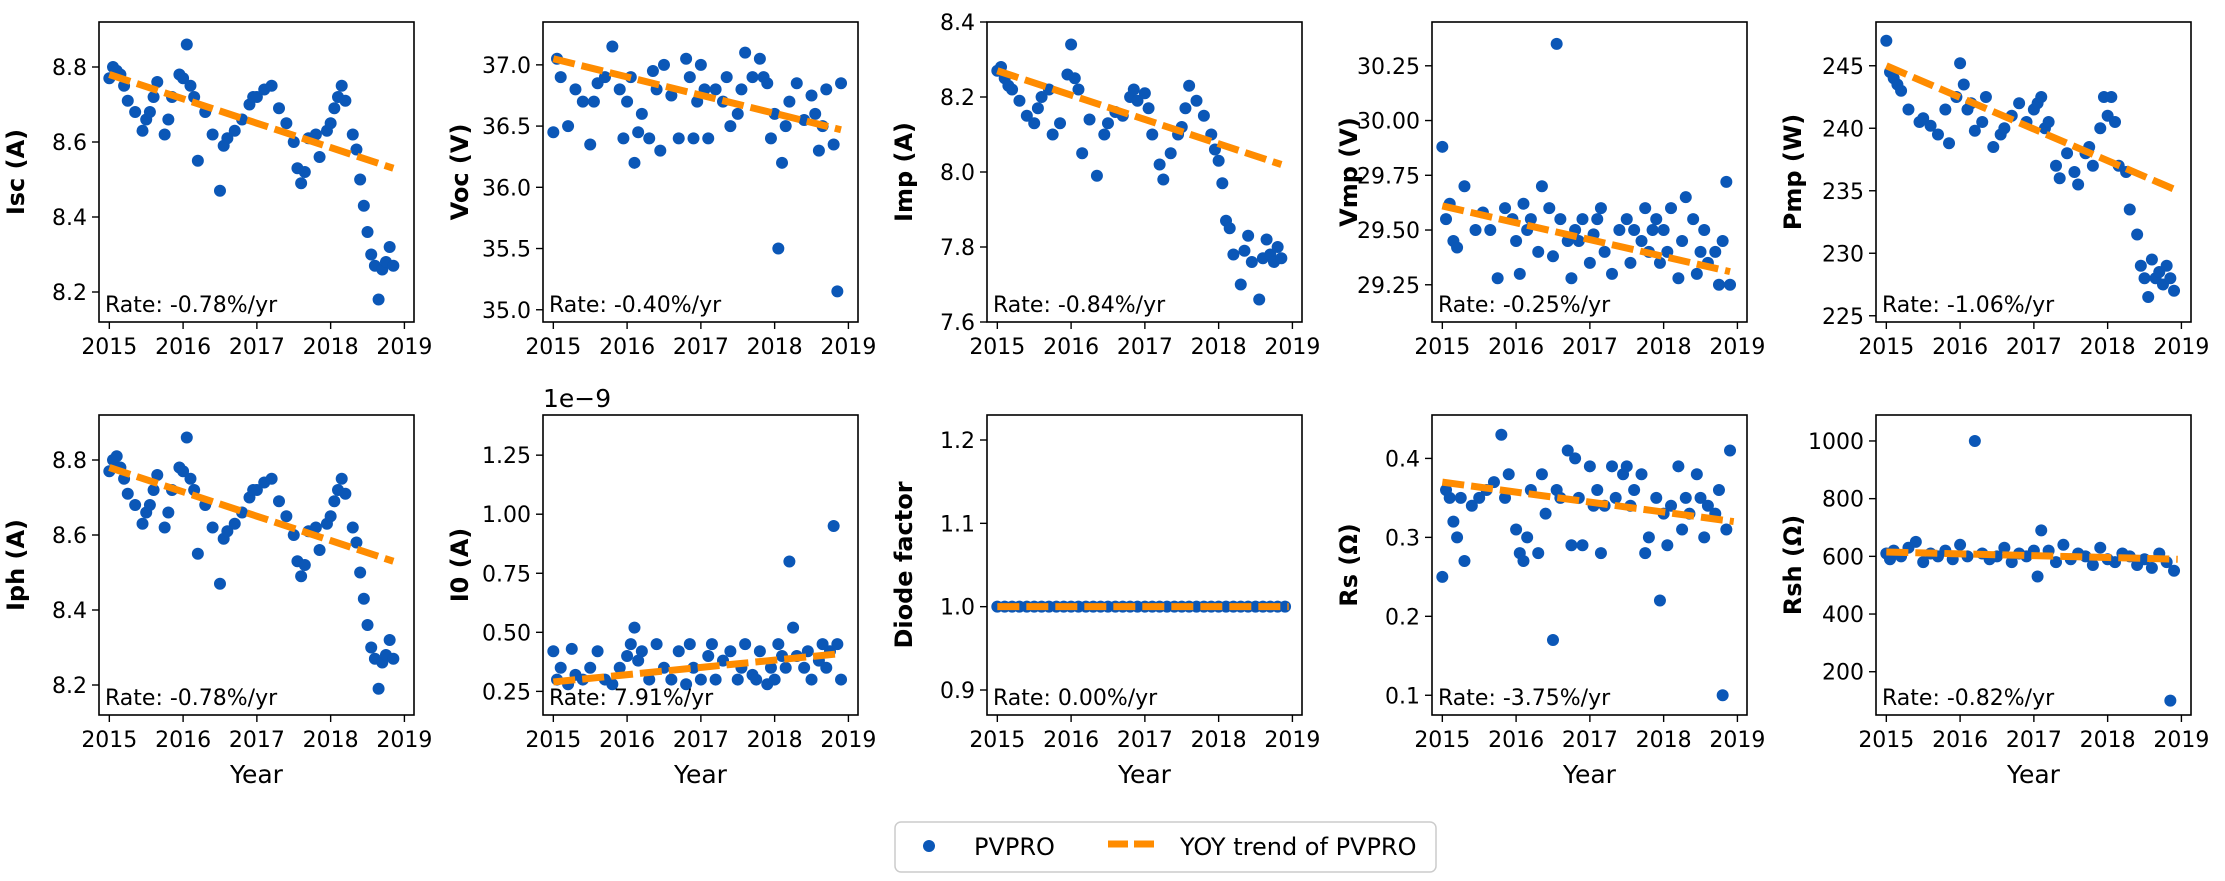 Image resolution: width=2225 pixels, height=881 pixels. Describe the element at coordinates (460, 172) in the screenshot. I see `y-axis-label: Voc (V)` at that location.